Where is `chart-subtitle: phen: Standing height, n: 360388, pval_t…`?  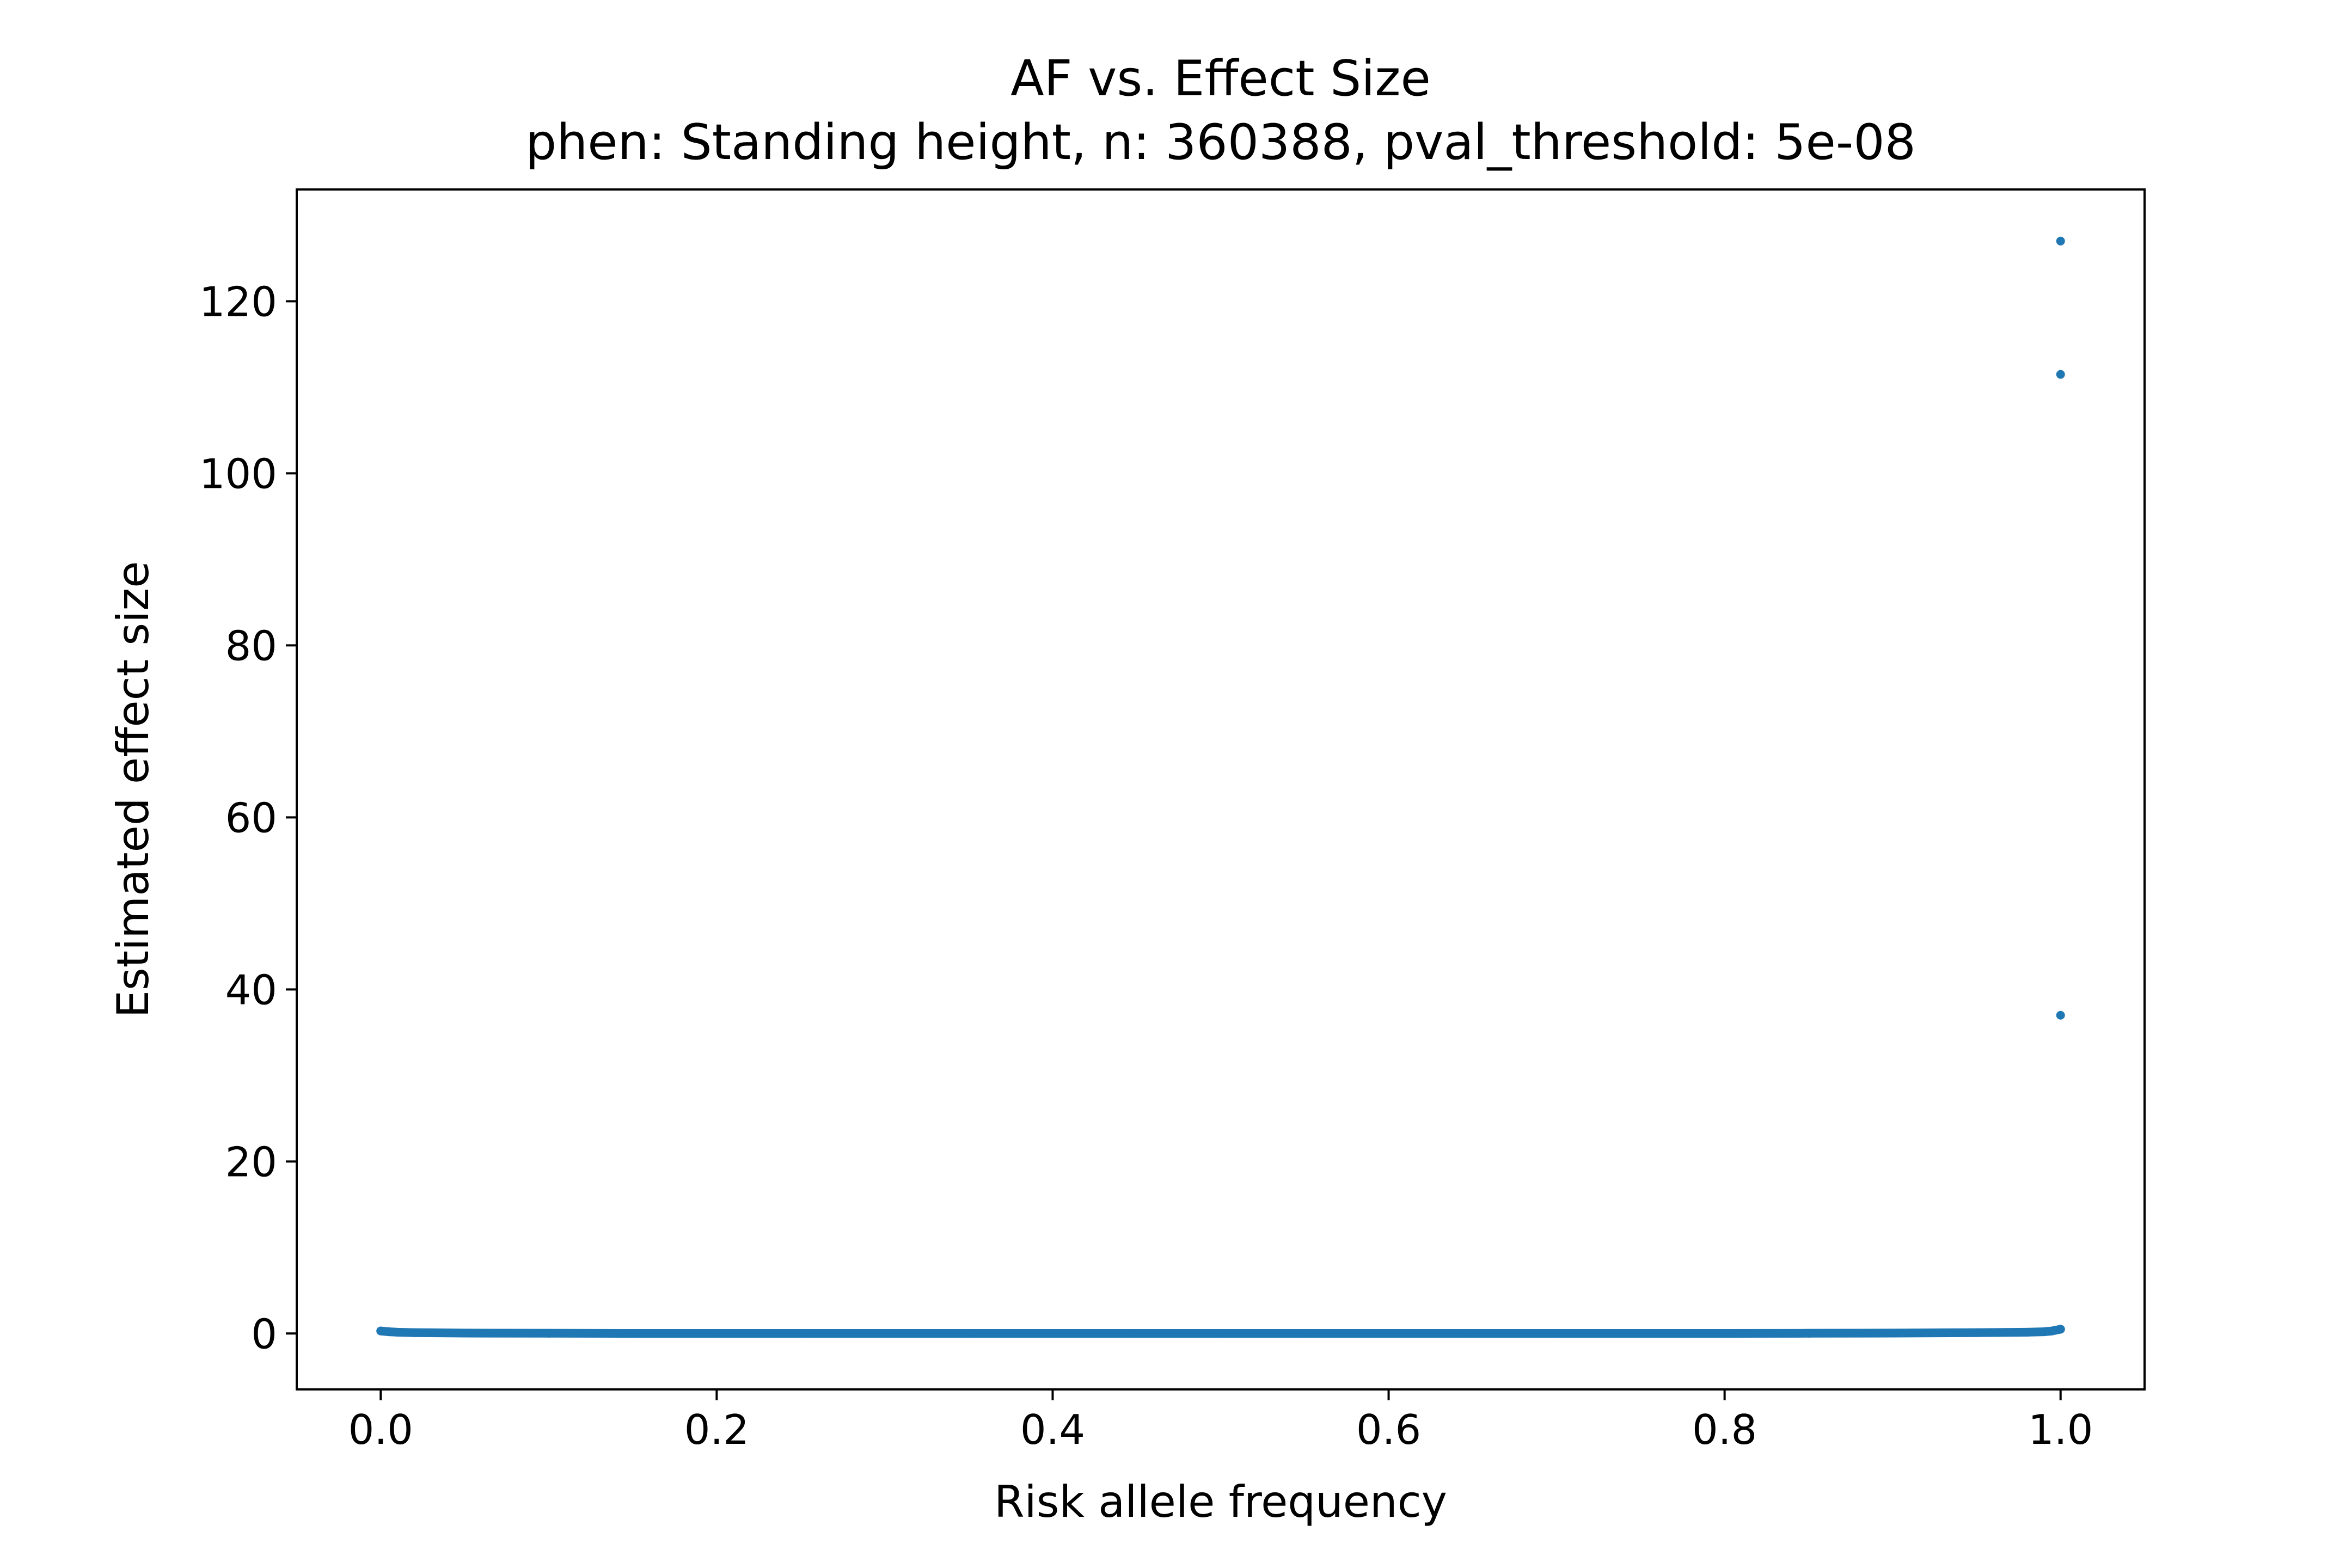 chart-subtitle: phen: Standing height, n: 360388, pval_t… is located at coordinates (1220, 142).